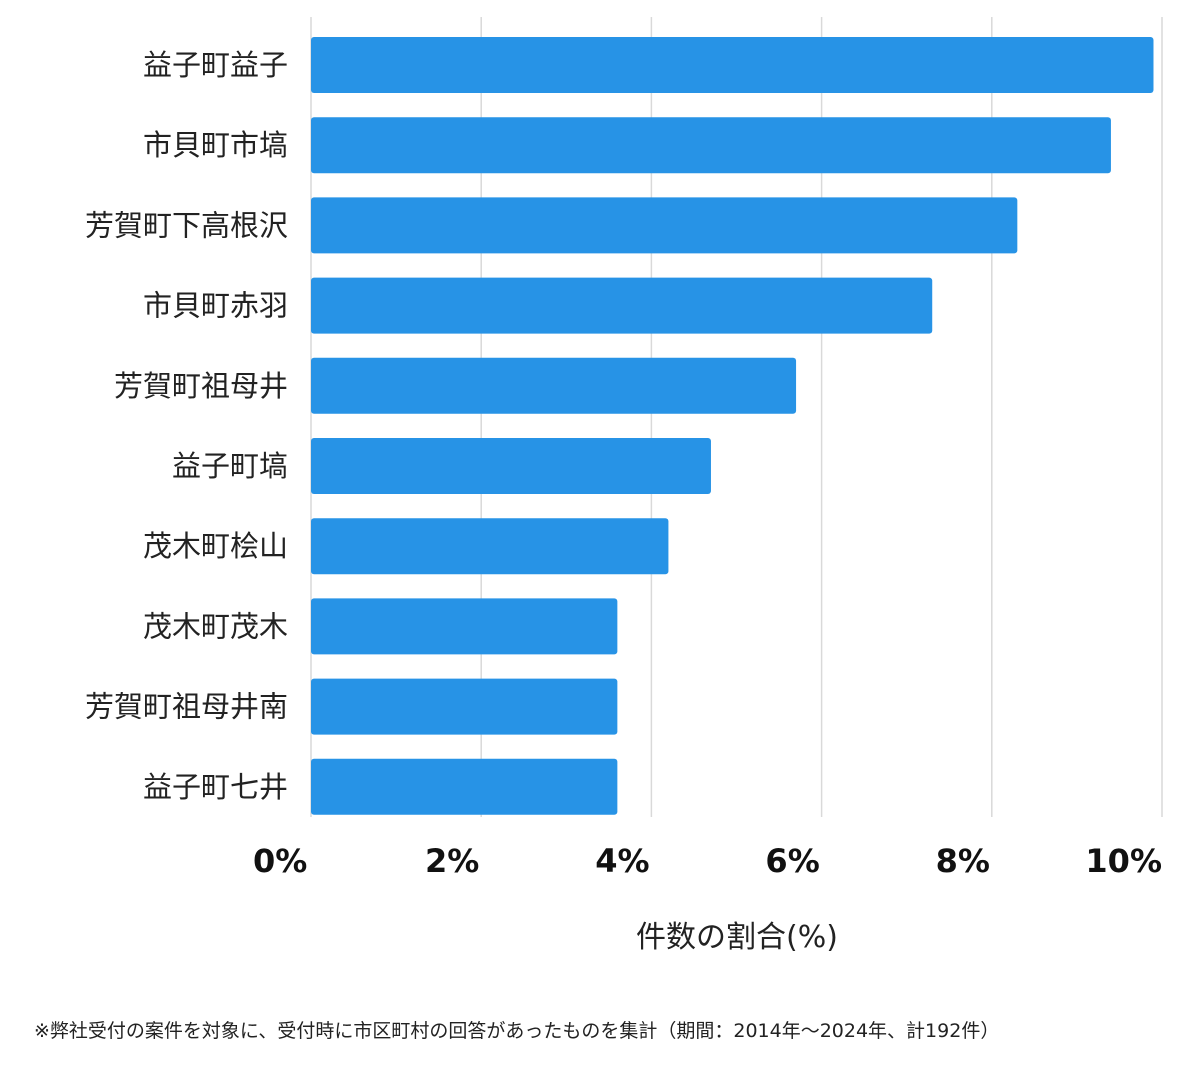 The height and width of the screenshot is (1069, 1200). I want to click on tick-label-layer: 0% 2% 4% 6% 8% 10%, so click(707, 861).